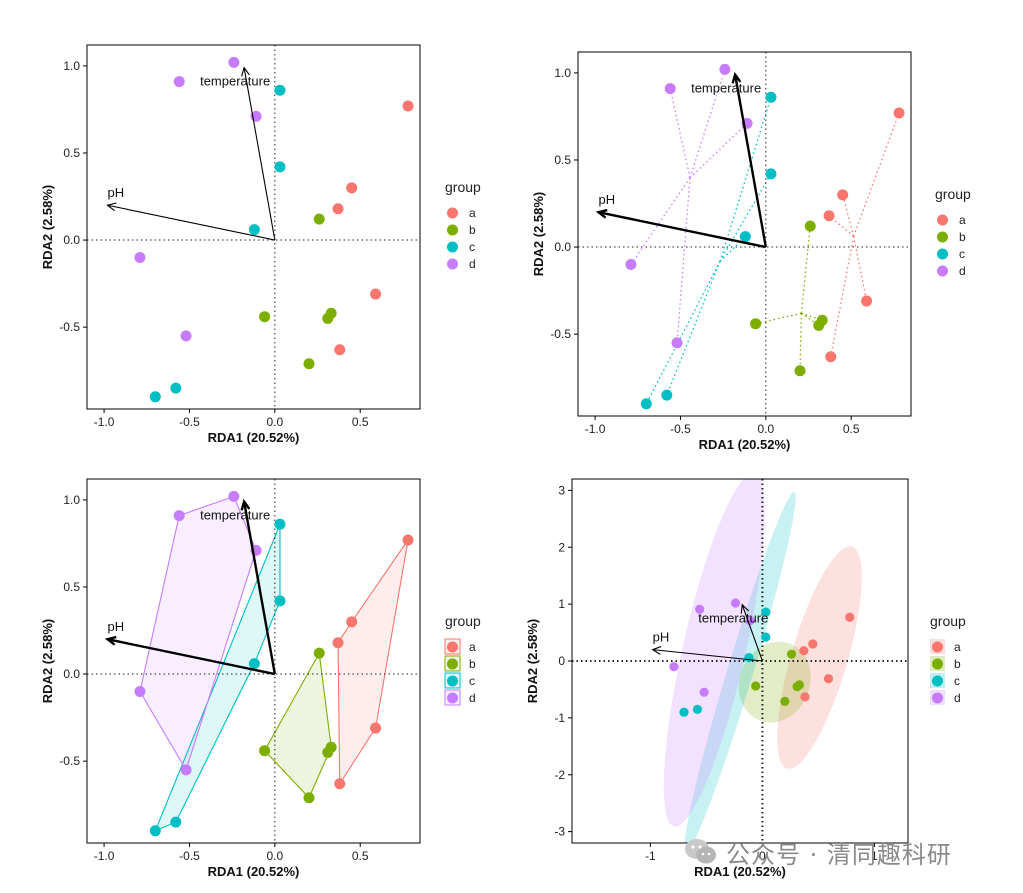  What do you see at coordinates (595, 429) in the screenshot?
I see `x-tick-label: -1.0` at bounding box center [595, 429].